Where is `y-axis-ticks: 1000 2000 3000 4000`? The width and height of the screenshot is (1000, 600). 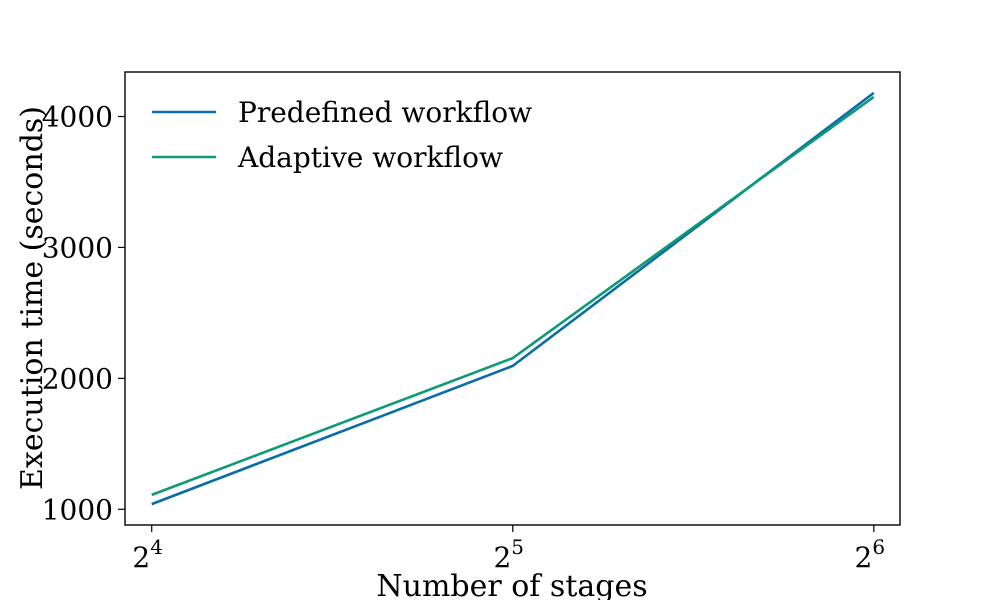
y-axis-ticks: 1000 2000 3000 4000 is located at coordinates (83, 313).